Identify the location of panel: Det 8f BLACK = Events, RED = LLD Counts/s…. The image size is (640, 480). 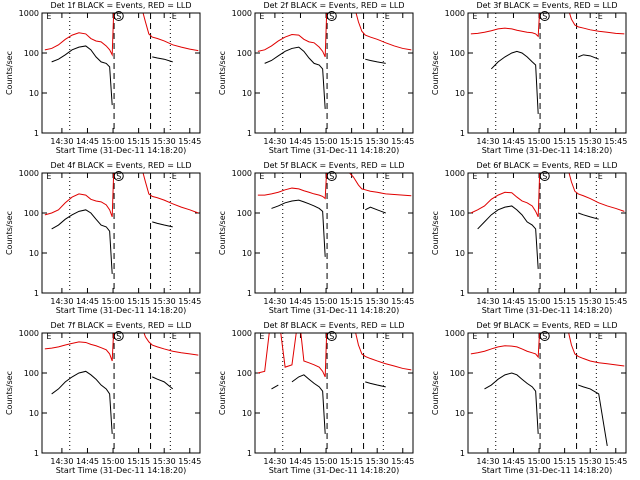
(316, 398).